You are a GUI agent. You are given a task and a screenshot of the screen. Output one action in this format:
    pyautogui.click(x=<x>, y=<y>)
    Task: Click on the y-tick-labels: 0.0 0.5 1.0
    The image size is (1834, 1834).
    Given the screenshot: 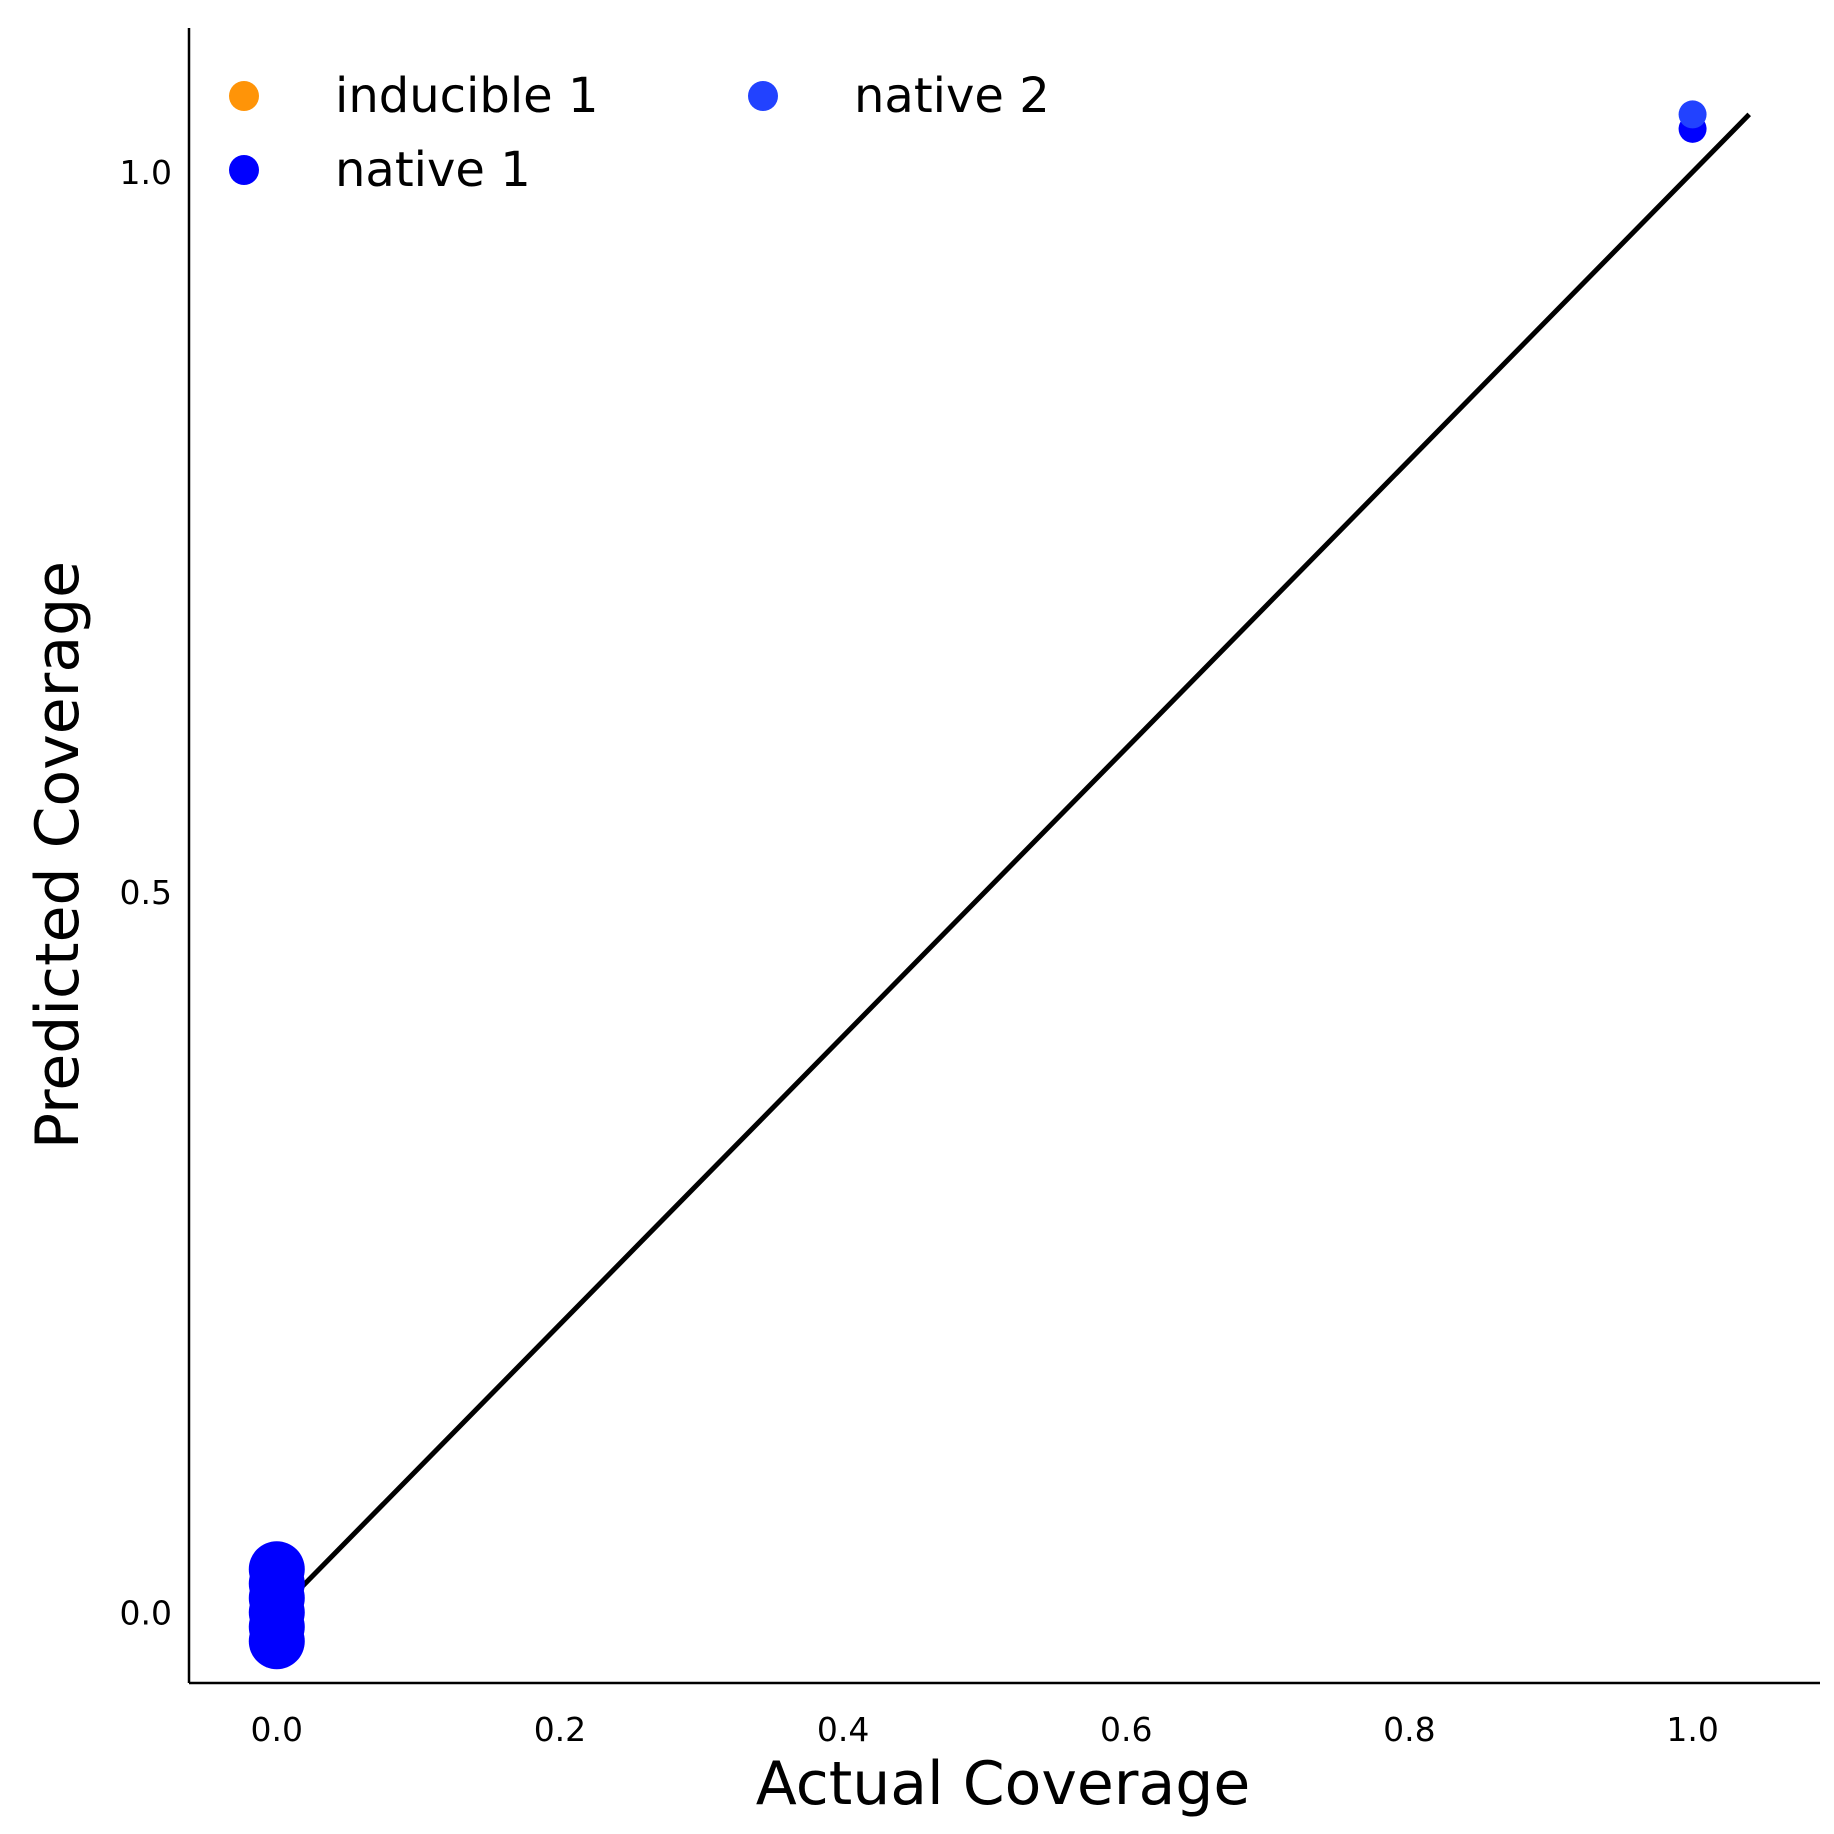 What is the action you would take?
    pyautogui.click(x=146, y=892)
    